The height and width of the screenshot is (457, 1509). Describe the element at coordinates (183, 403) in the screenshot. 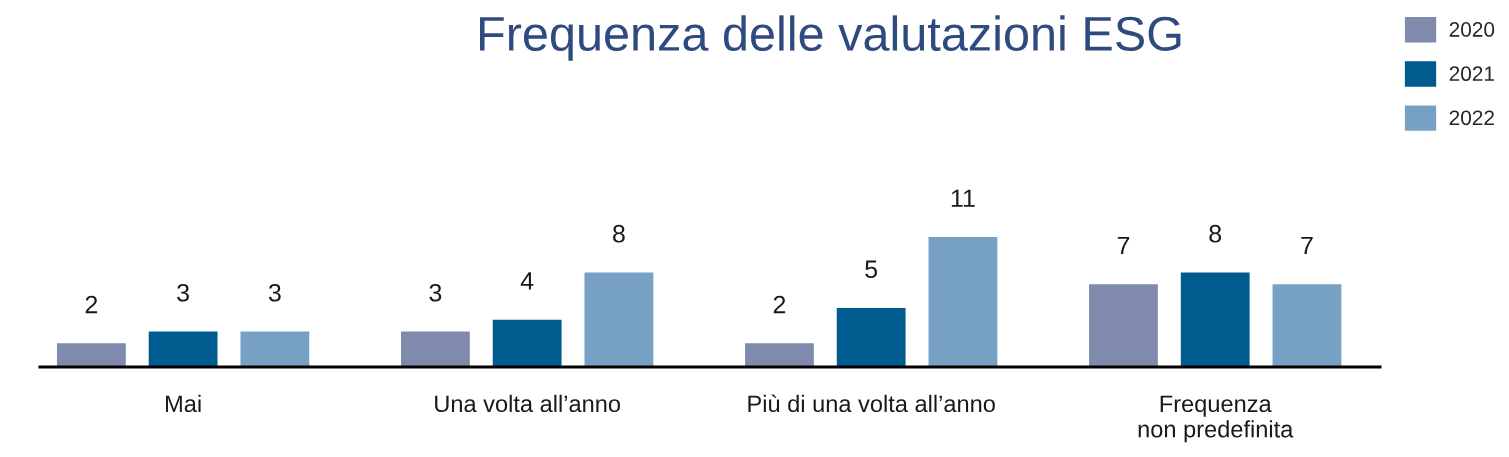

I see `x-tick-label: Mai` at that location.